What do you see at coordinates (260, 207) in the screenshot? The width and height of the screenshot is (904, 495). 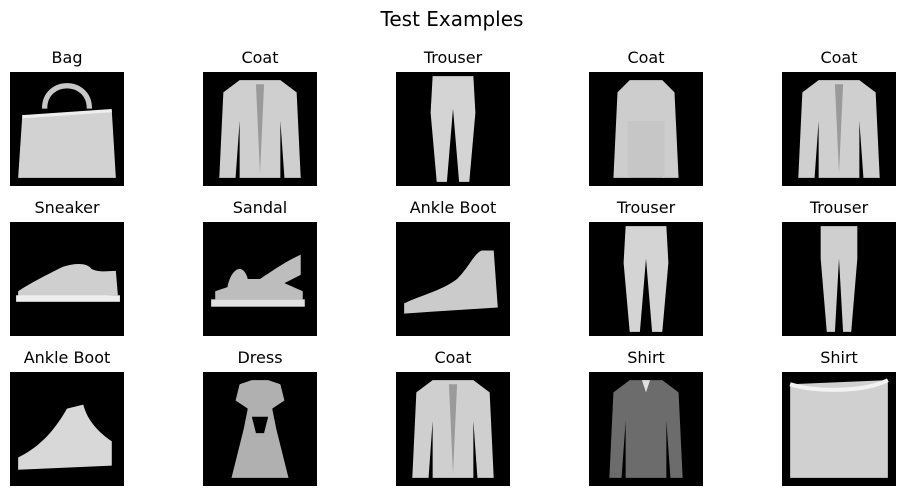 I see `example-label: Sandal` at bounding box center [260, 207].